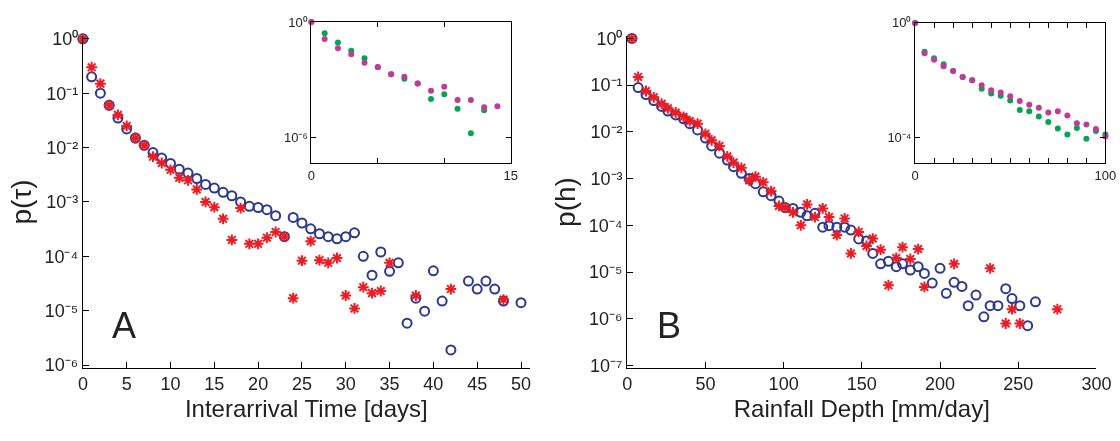 This screenshot has width=1120, height=441. What do you see at coordinates (389, 384) in the screenshot?
I see `x-tick-label: 35` at bounding box center [389, 384].